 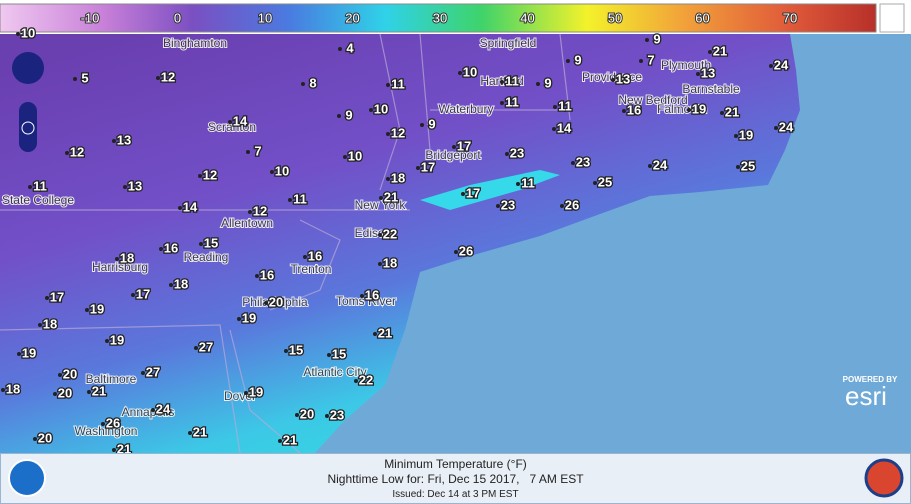 What do you see at coordinates (453, 155) in the screenshot?
I see `place-label: Bridgeport` at bounding box center [453, 155].